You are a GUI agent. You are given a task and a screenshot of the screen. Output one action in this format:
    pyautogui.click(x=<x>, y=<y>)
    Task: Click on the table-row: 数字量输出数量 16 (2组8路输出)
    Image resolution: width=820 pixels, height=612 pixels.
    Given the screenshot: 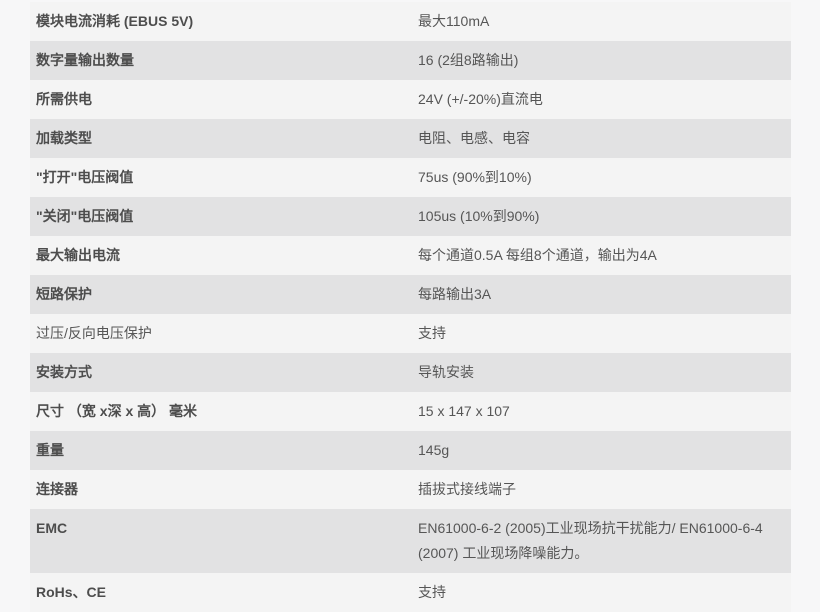 What is the action you would take?
    pyautogui.click(x=410, y=60)
    